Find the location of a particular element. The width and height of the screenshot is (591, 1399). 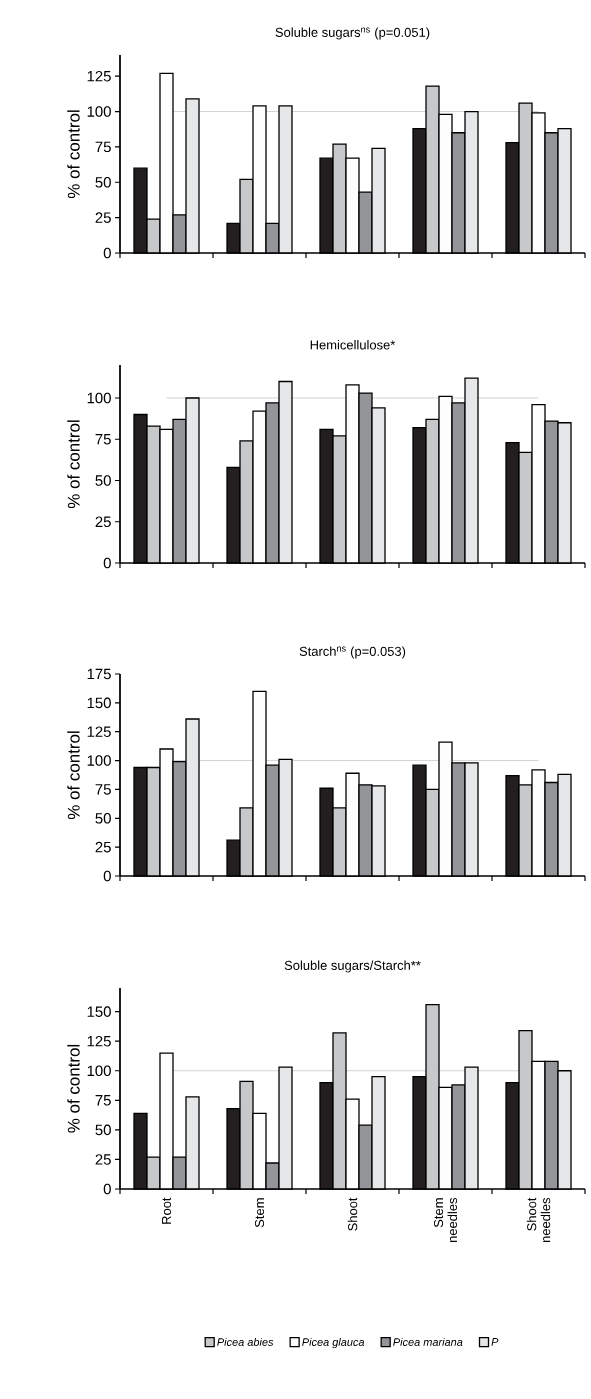

chart-title: Soluble sugars/Starch** is located at coordinates (352, 966).